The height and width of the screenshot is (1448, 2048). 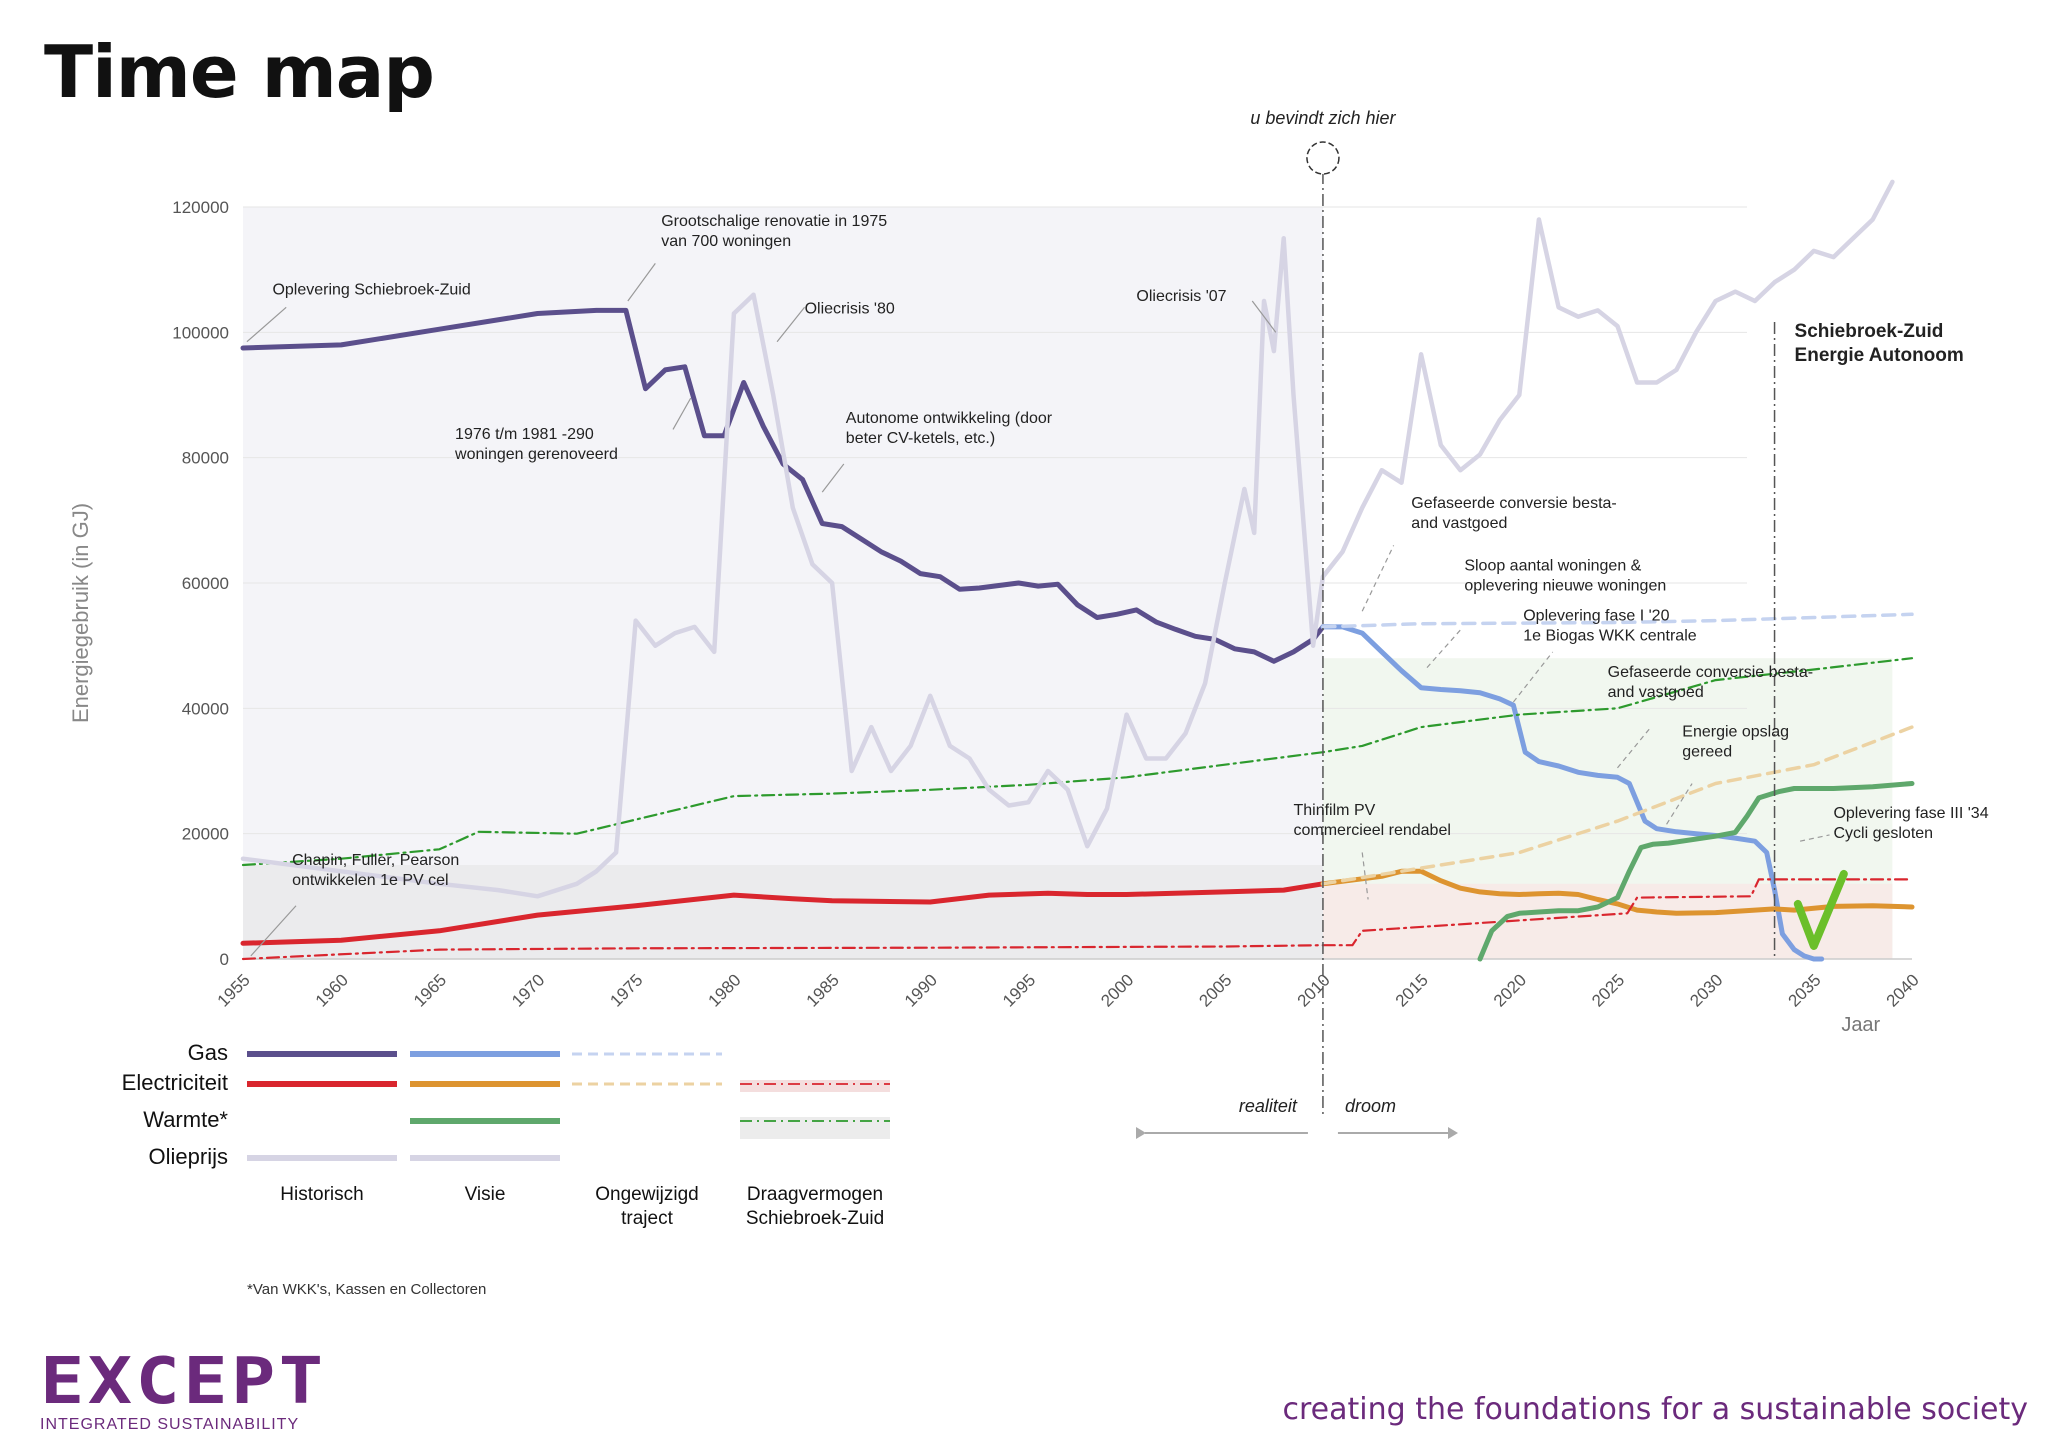 I want to click on series-line-heat_vis, so click(x=1696, y=871).